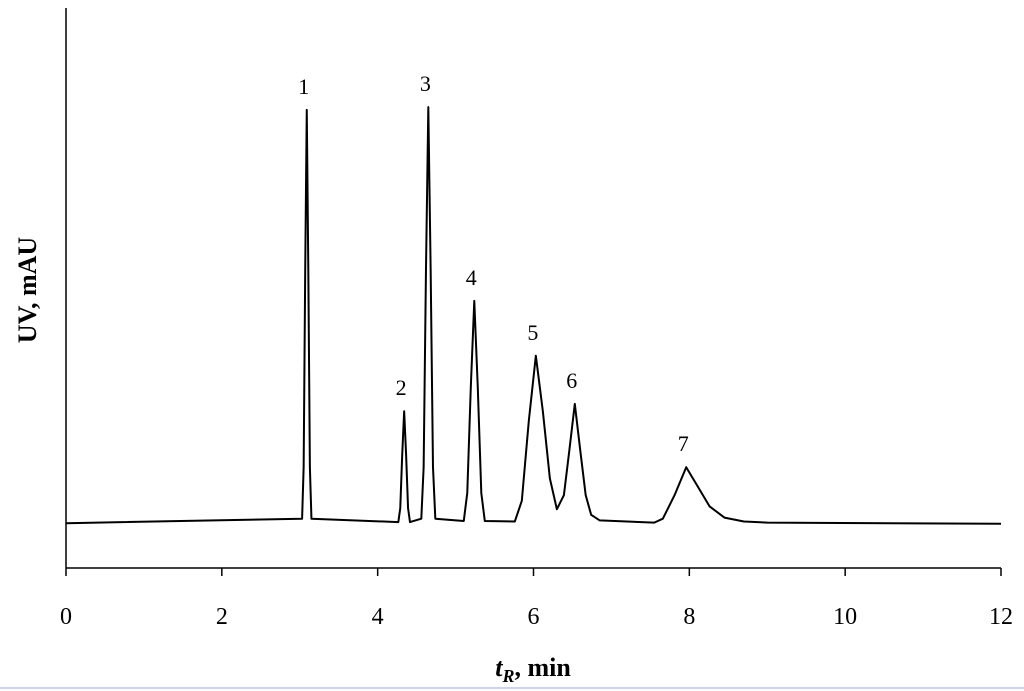  I want to click on x-label-symbol: t, so click(499, 667).